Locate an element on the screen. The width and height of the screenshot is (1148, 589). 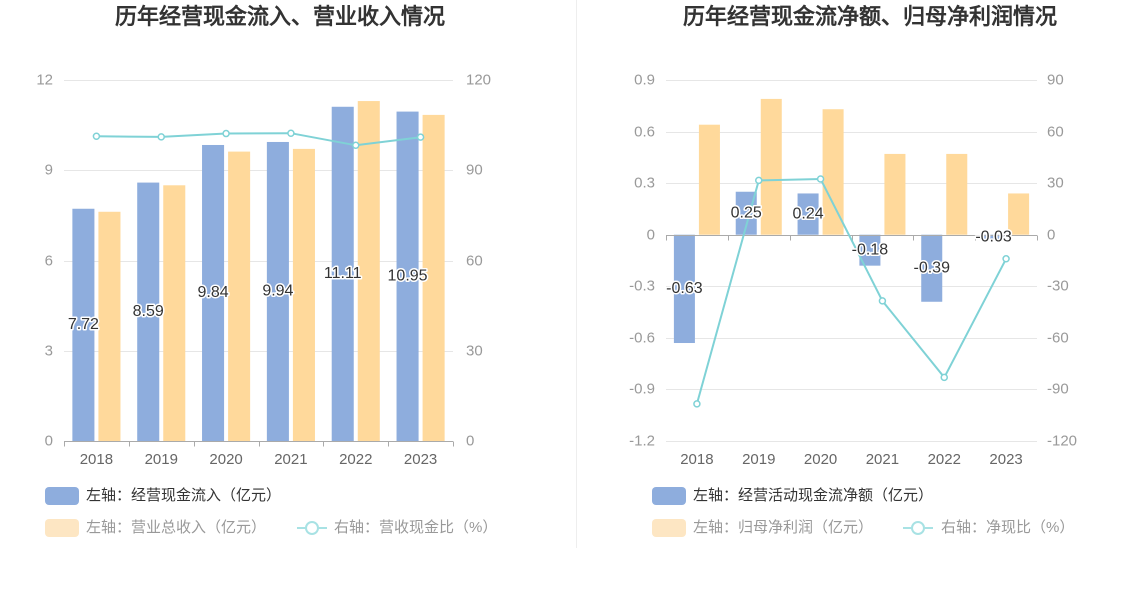
net-operating-cash-flow-data-label-2018: -0.63 is located at coordinates (684, 288).